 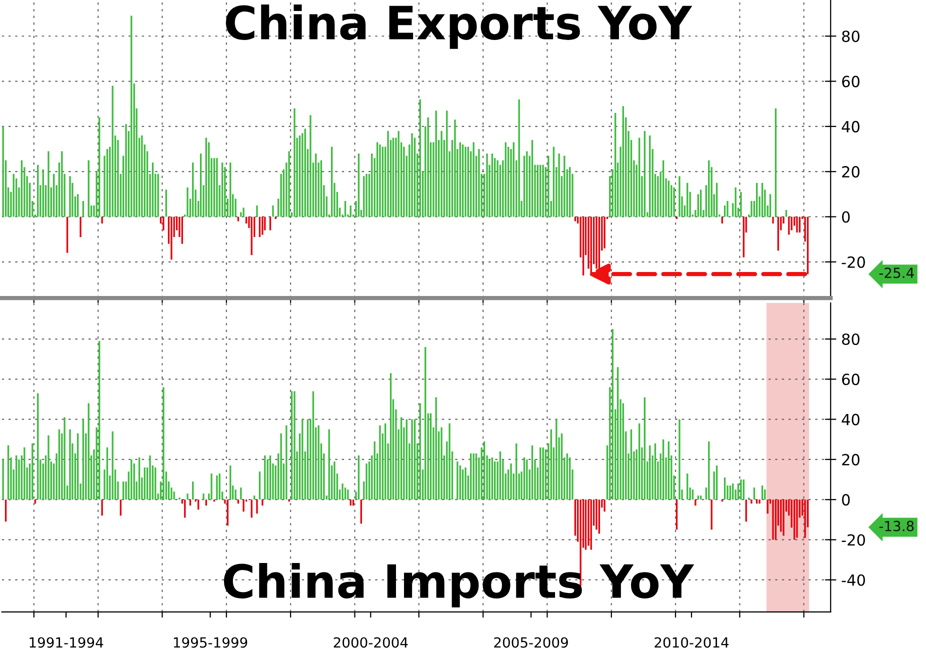 What do you see at coordinates (896, 526) in the screenshot?
I see `text: -13.8` at bounding box center [896, 526].